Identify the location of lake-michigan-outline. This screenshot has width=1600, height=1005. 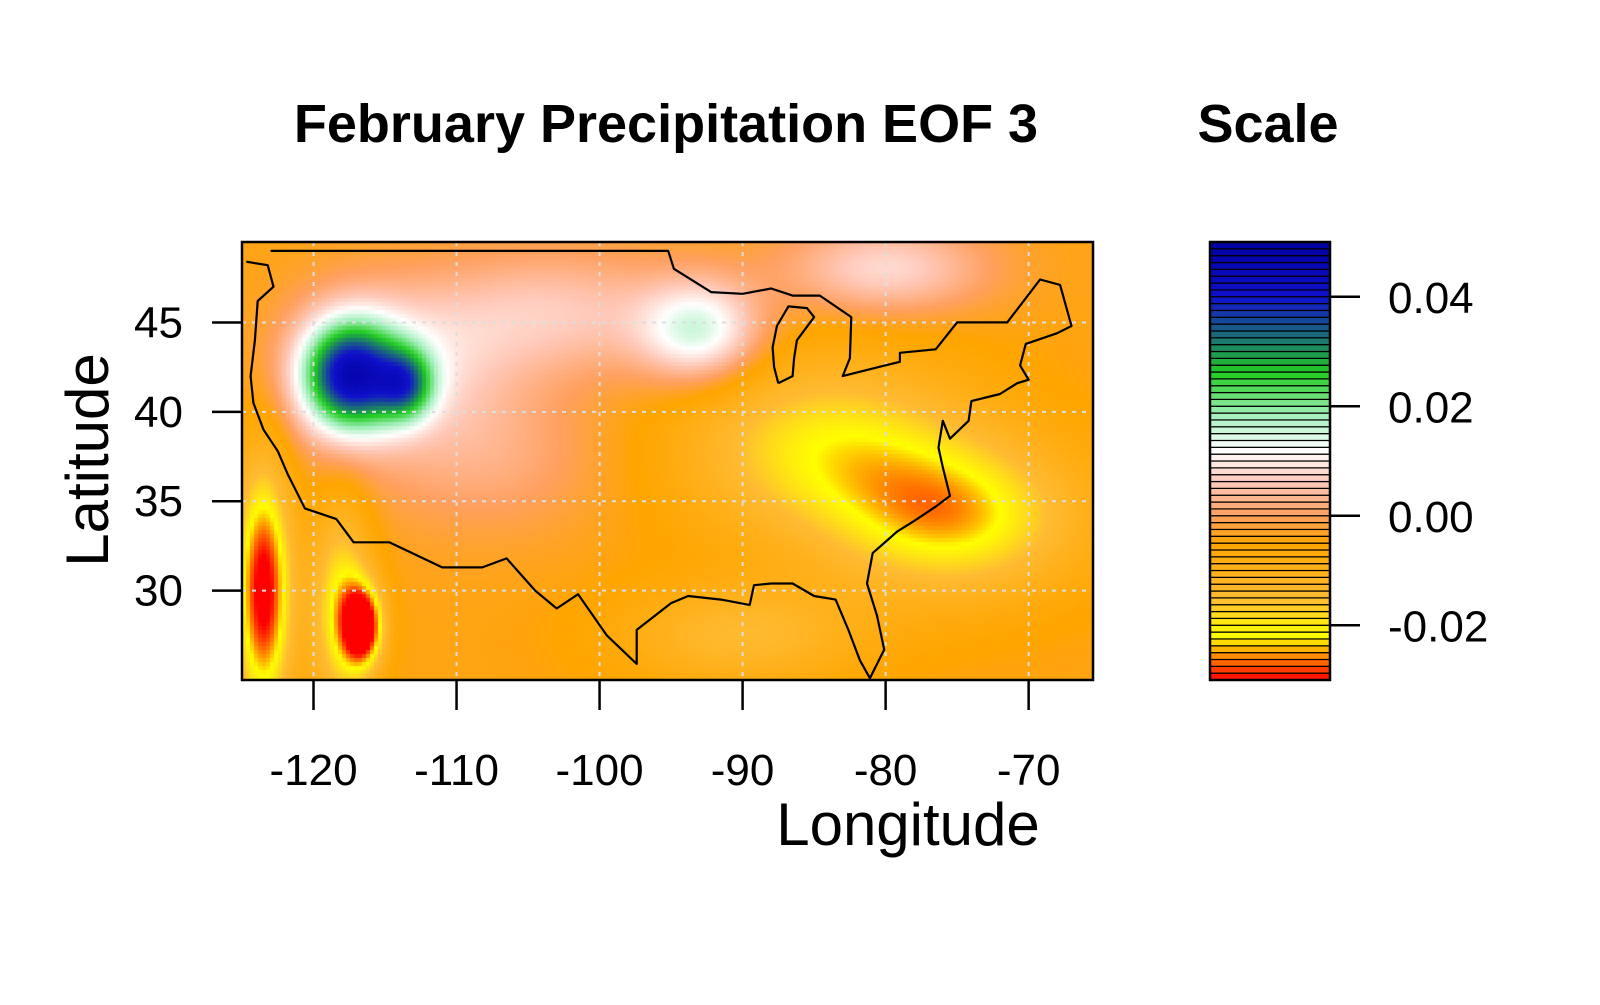
(793, 345).